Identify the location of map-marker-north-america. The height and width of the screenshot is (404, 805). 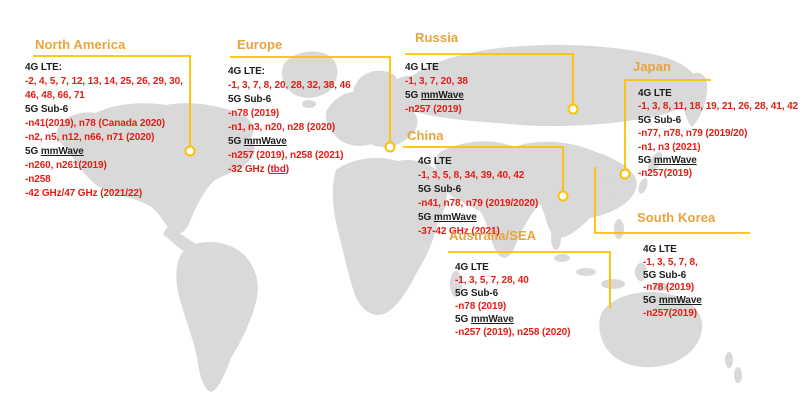
(190, 151).